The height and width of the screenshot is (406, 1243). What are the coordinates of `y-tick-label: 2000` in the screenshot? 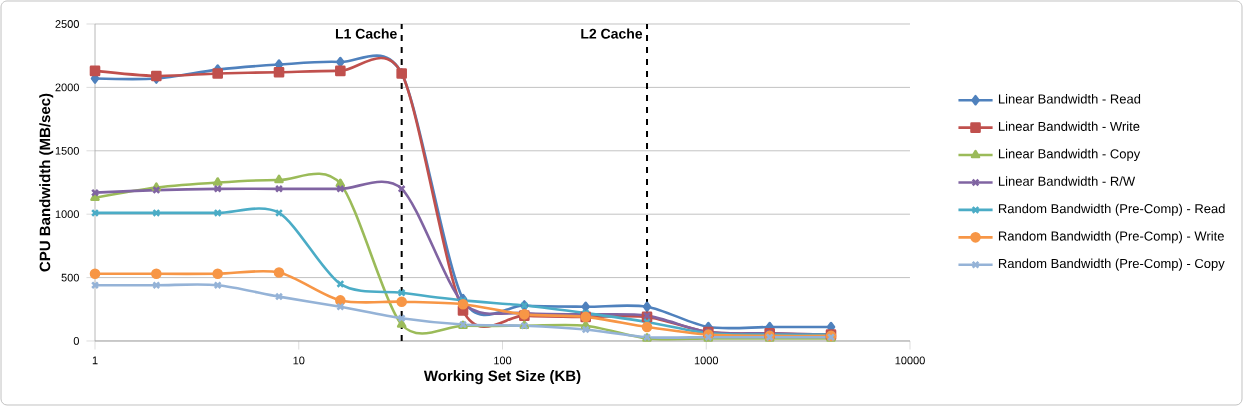 It's located at (67, 87).